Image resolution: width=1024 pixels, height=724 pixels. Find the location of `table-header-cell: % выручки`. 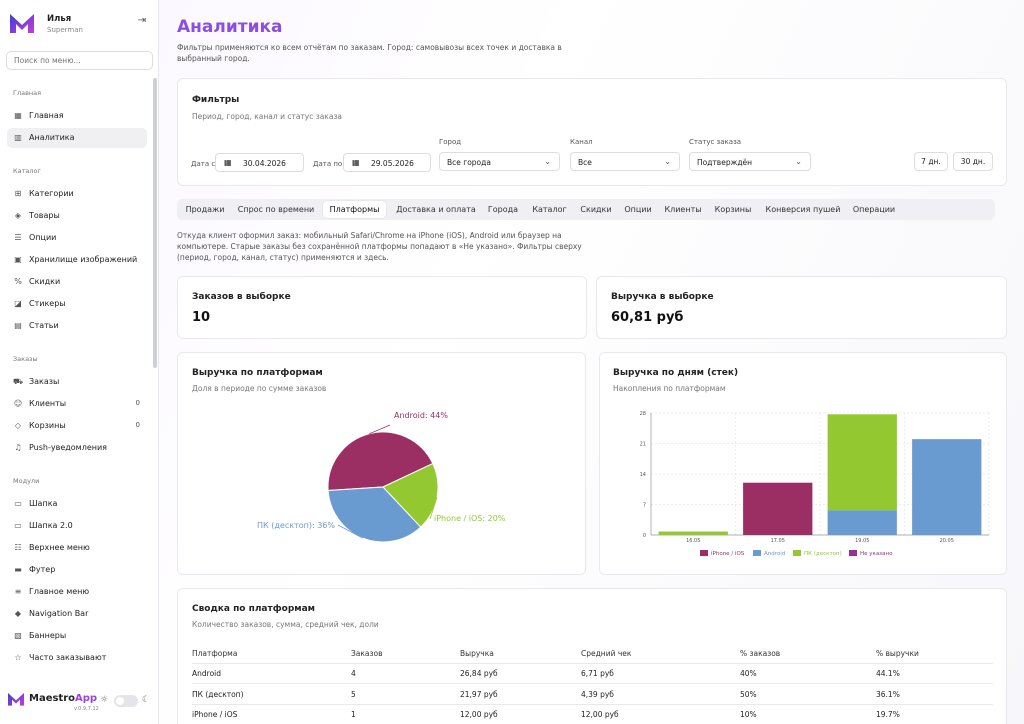

table-header-cell: % выручки is located at coordinates (897, 653).